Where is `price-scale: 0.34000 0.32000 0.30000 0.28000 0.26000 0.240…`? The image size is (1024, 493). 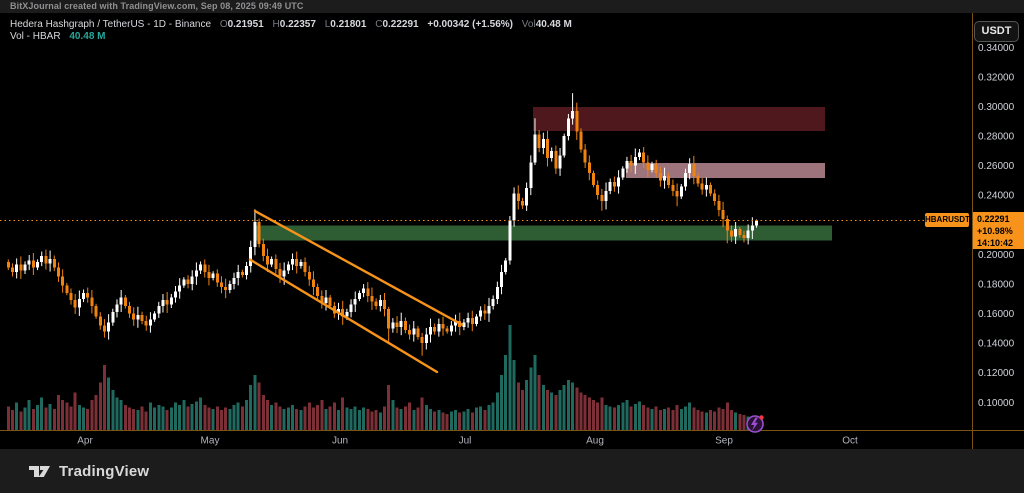
price-scale: 0.34000 0.32000 0.30000 0.28000 0.26000 0.240… is located at coordinates (996, 226).